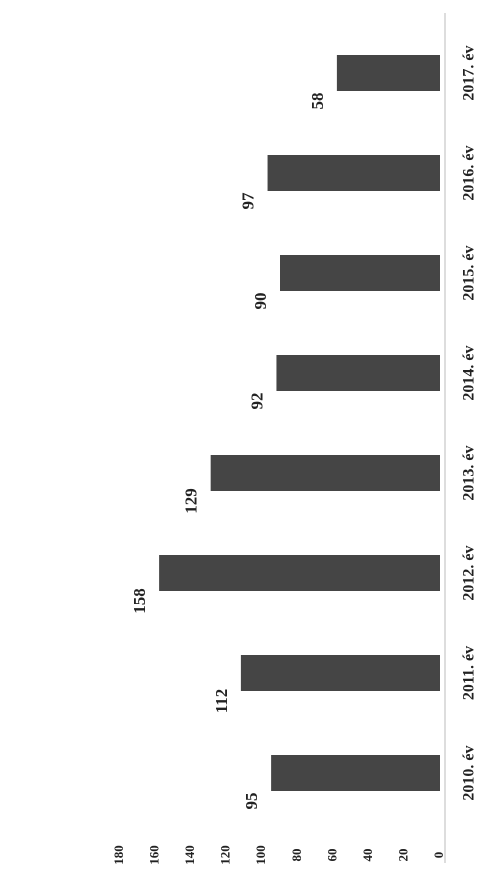 This screenshot has height=883, width=490. Describe the element at coordinates (247, 201) in the screenshot. I see `value-label: 97` at that location.